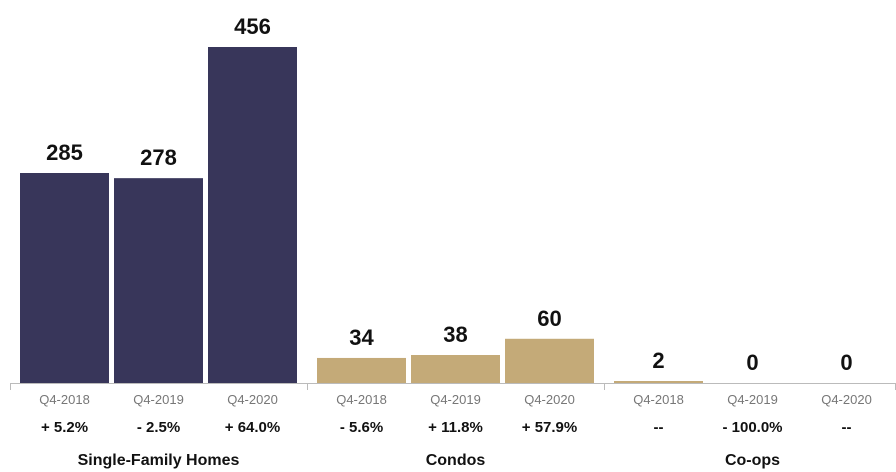  Describe the element at coordinates (549, 360) in the screenshot. I see `bar-condos-q4-2020` at that location.